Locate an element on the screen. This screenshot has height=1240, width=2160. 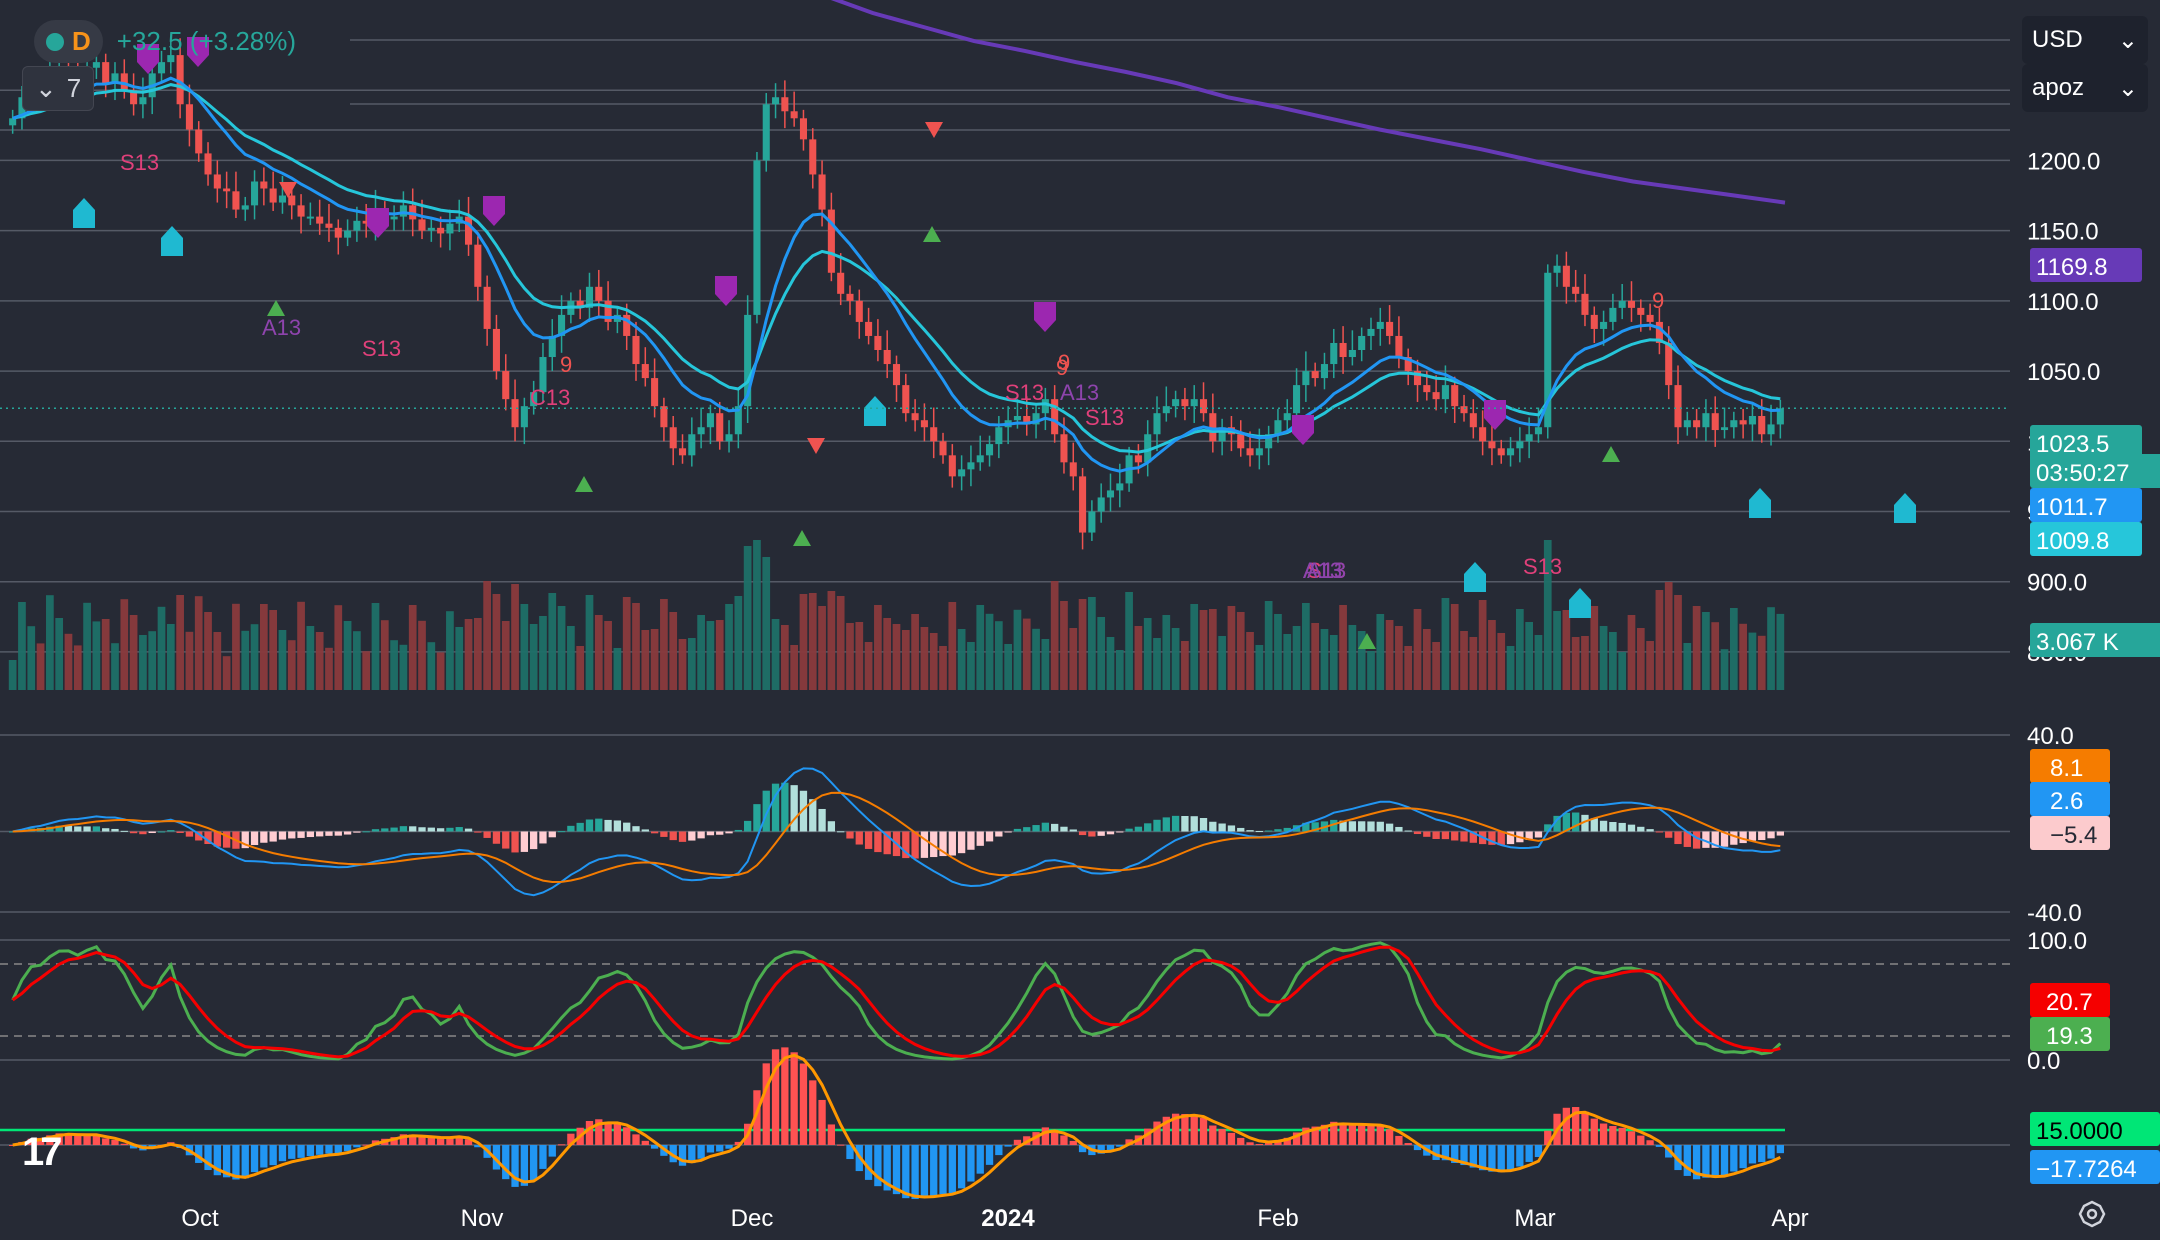
tradingview-logo: 17 is located at coordinates (42, 1152).